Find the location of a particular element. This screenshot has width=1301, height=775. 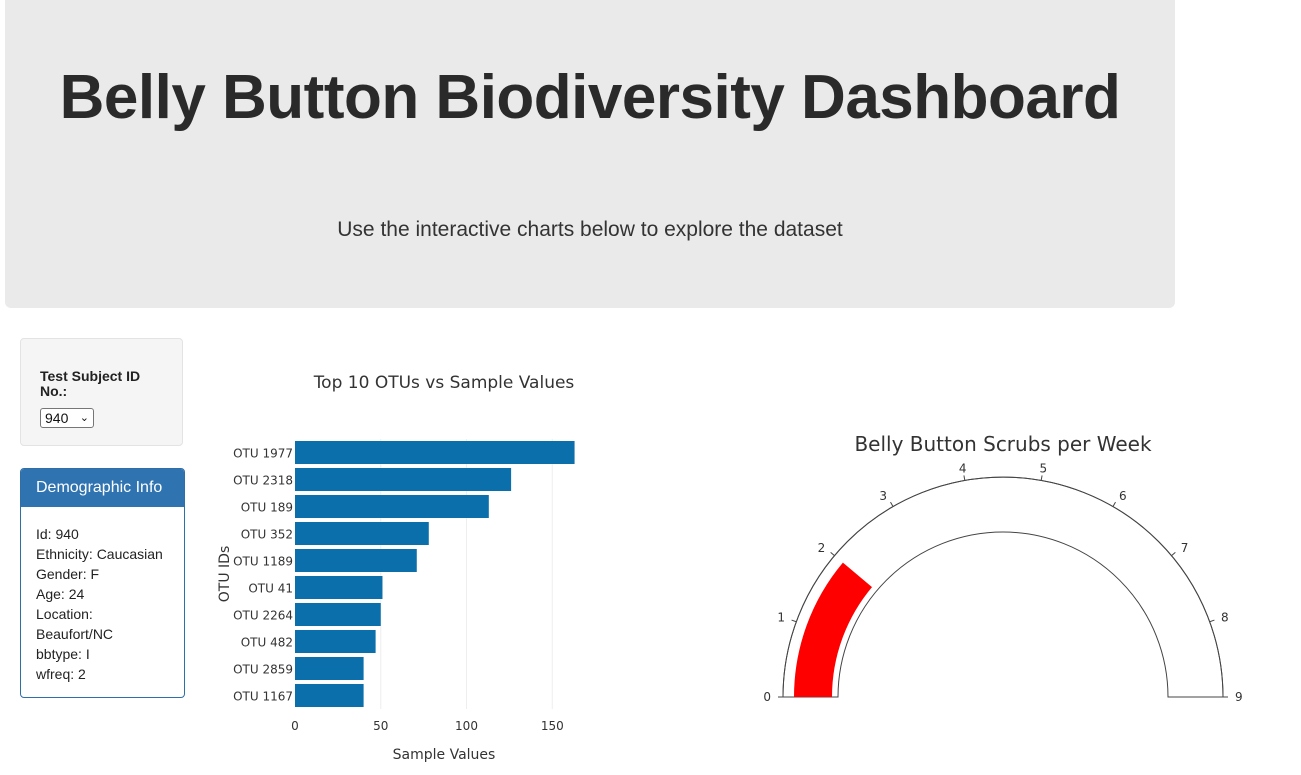

y-tick-label: OTU 482 is located at coordinates (267, 643).